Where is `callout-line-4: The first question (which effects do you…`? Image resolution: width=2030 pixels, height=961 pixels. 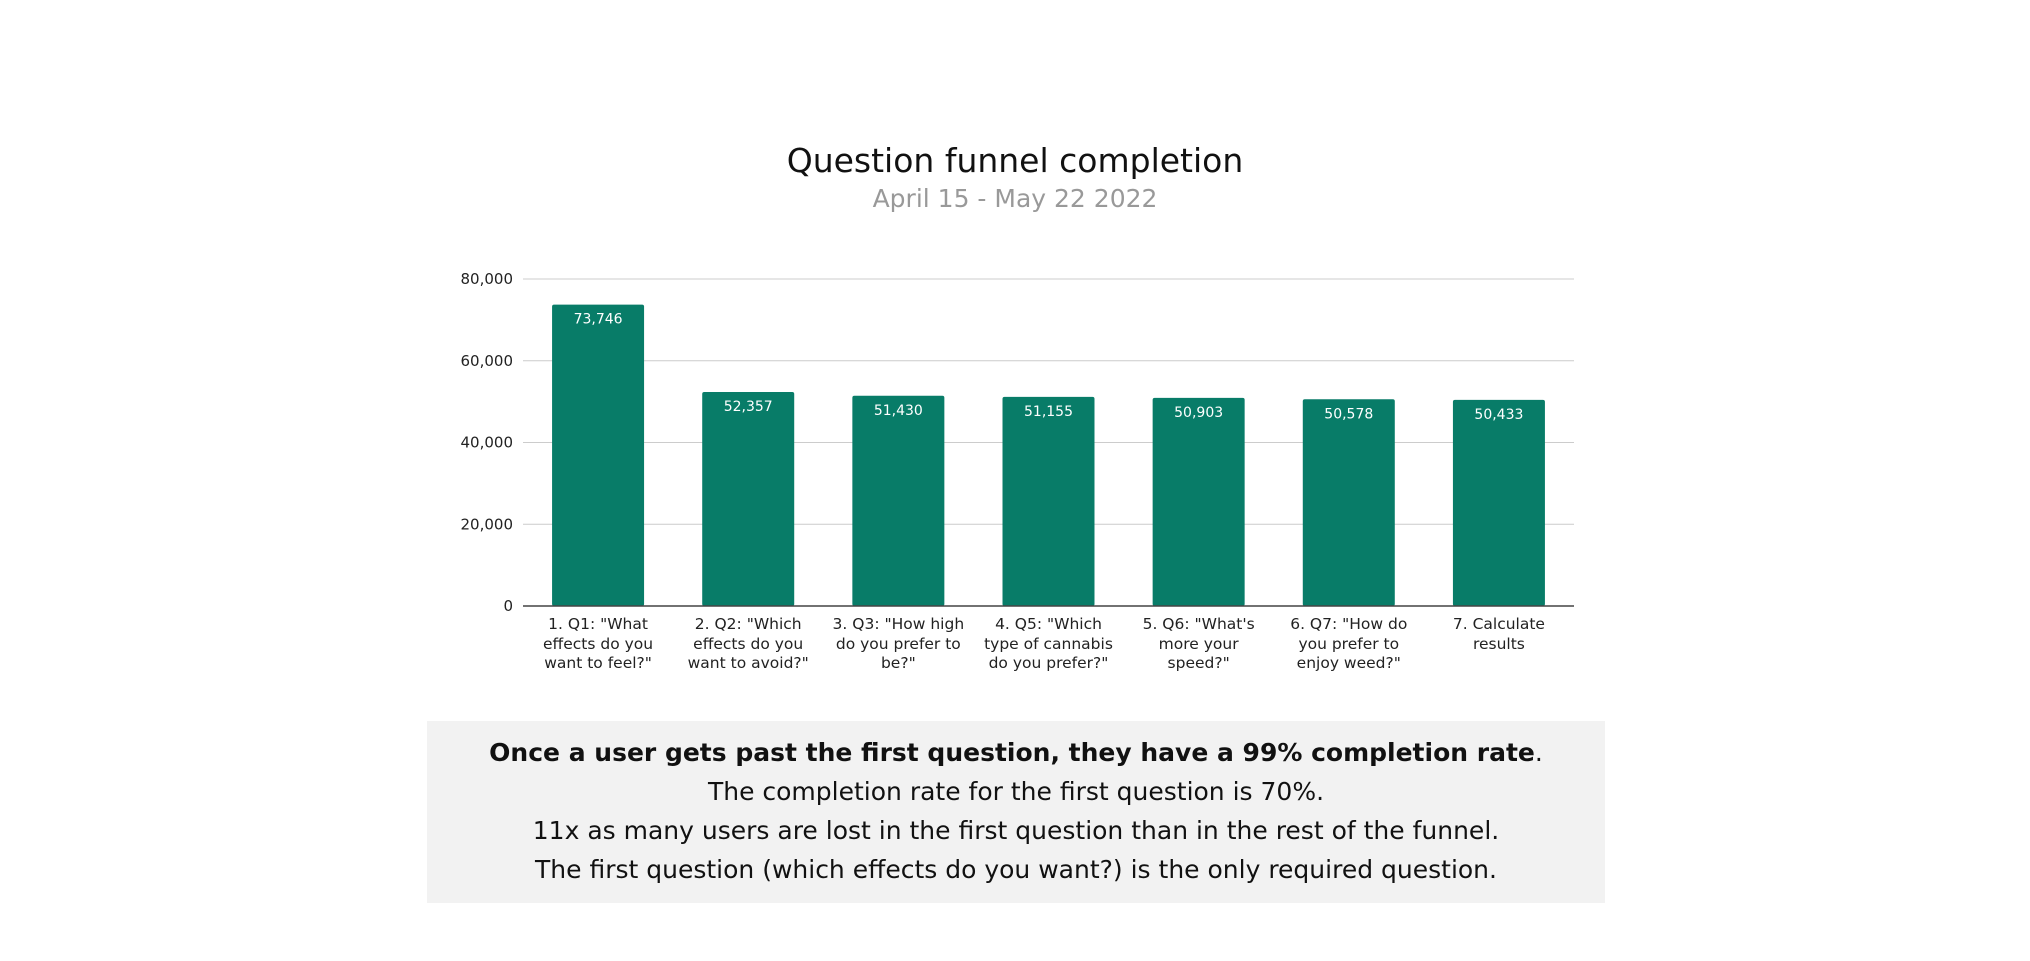
callout-line-4: The first question (which effects do you… is located at coordinates (1016, 869).